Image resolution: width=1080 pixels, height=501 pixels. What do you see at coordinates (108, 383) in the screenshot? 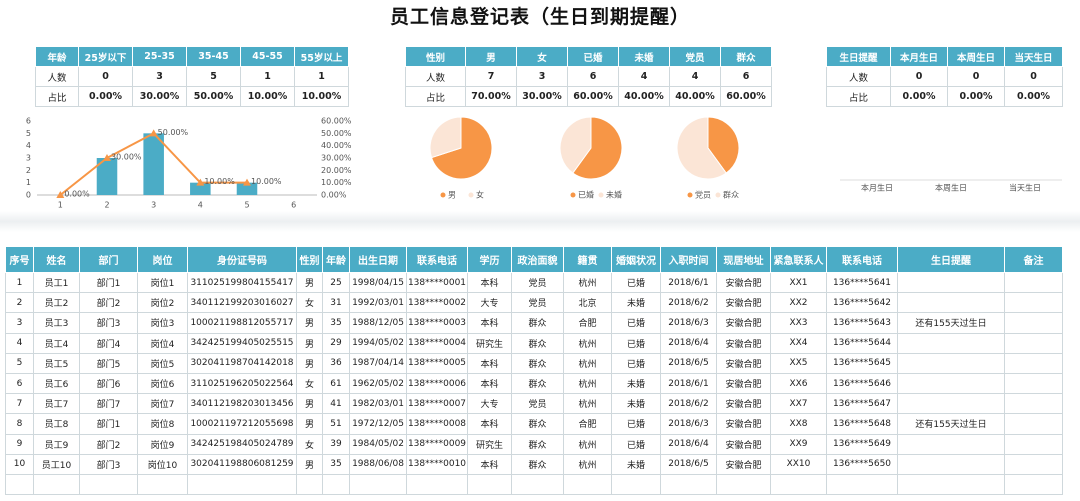
I see `cell: 部门6` at bounding box center [108, 383].